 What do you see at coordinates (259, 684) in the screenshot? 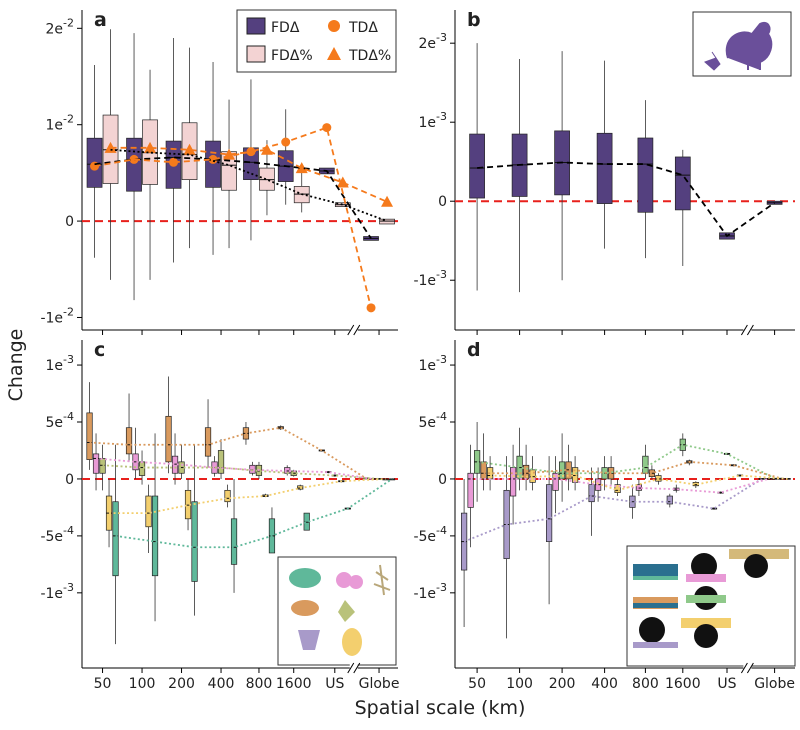
I see `x-tick-label: 800` at bounding box center [259, 684].